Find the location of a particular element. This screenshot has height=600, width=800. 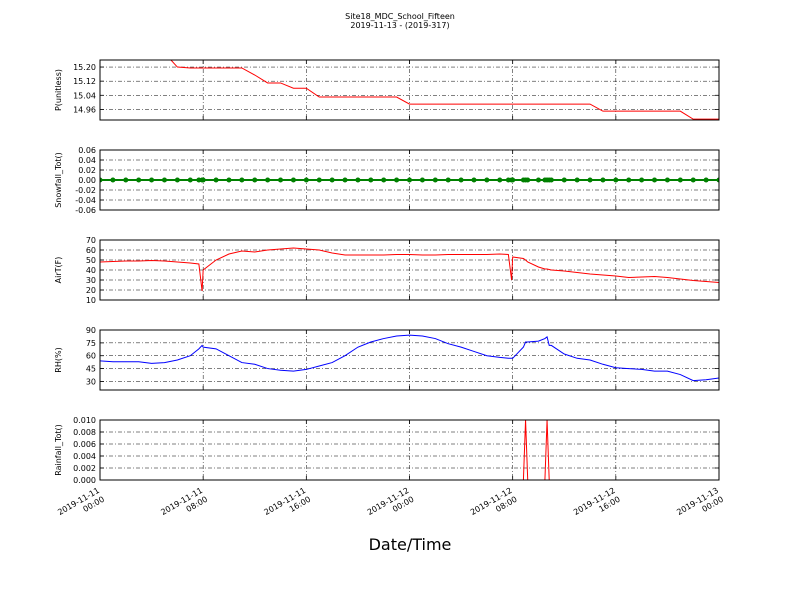

y-tick-label: 70 is located at coordinates (91, 240).